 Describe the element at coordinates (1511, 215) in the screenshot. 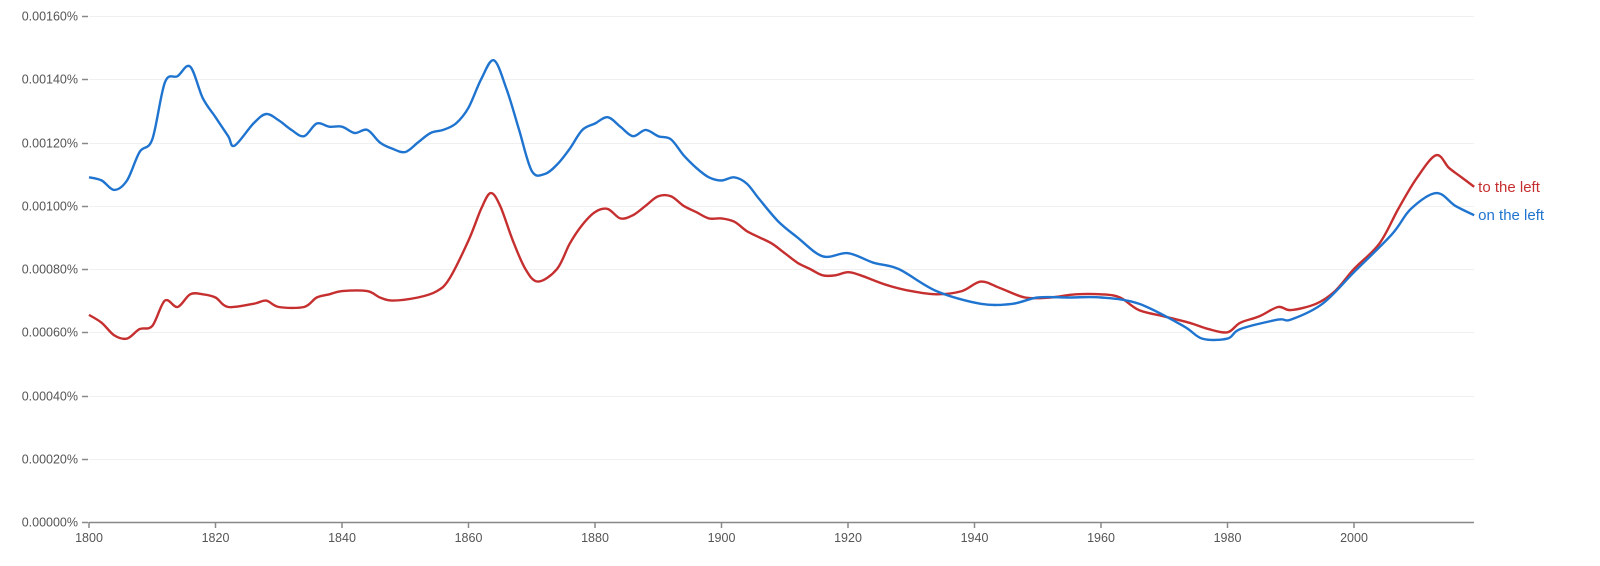

I see `series-label-on-the-left: on the left` at that location.